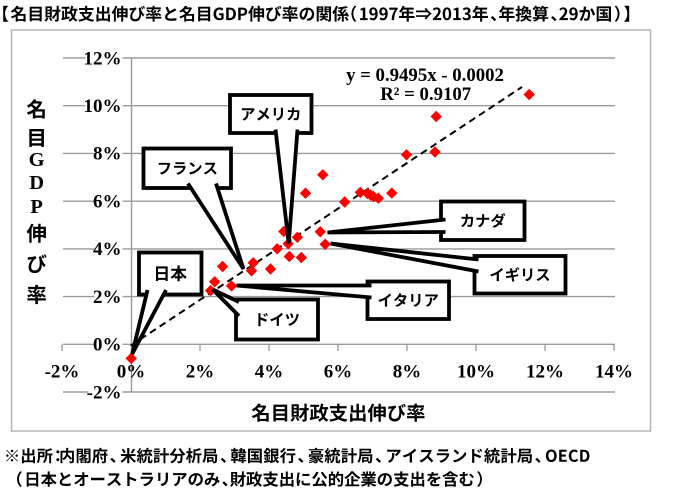 The image size is (680, 494). Describe the element at coordinates (425, 75) in the screenshot. I see `svg-text: y = 0.9495x - 0.0002` at that location.